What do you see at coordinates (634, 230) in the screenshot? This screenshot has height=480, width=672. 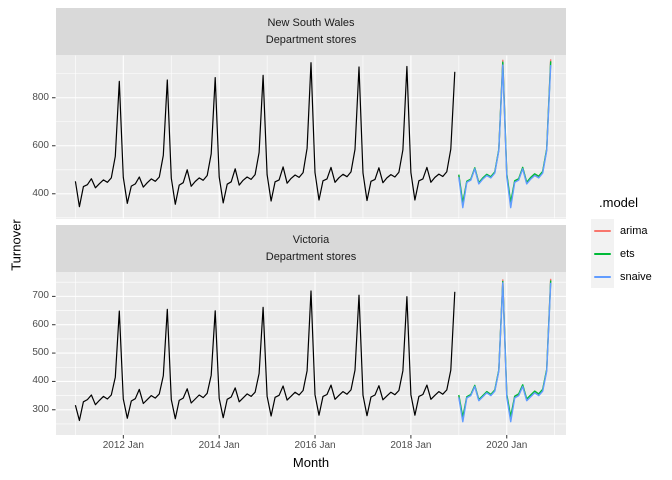 I see `legend-label-arima: arima` at bounding box center [634, 230].